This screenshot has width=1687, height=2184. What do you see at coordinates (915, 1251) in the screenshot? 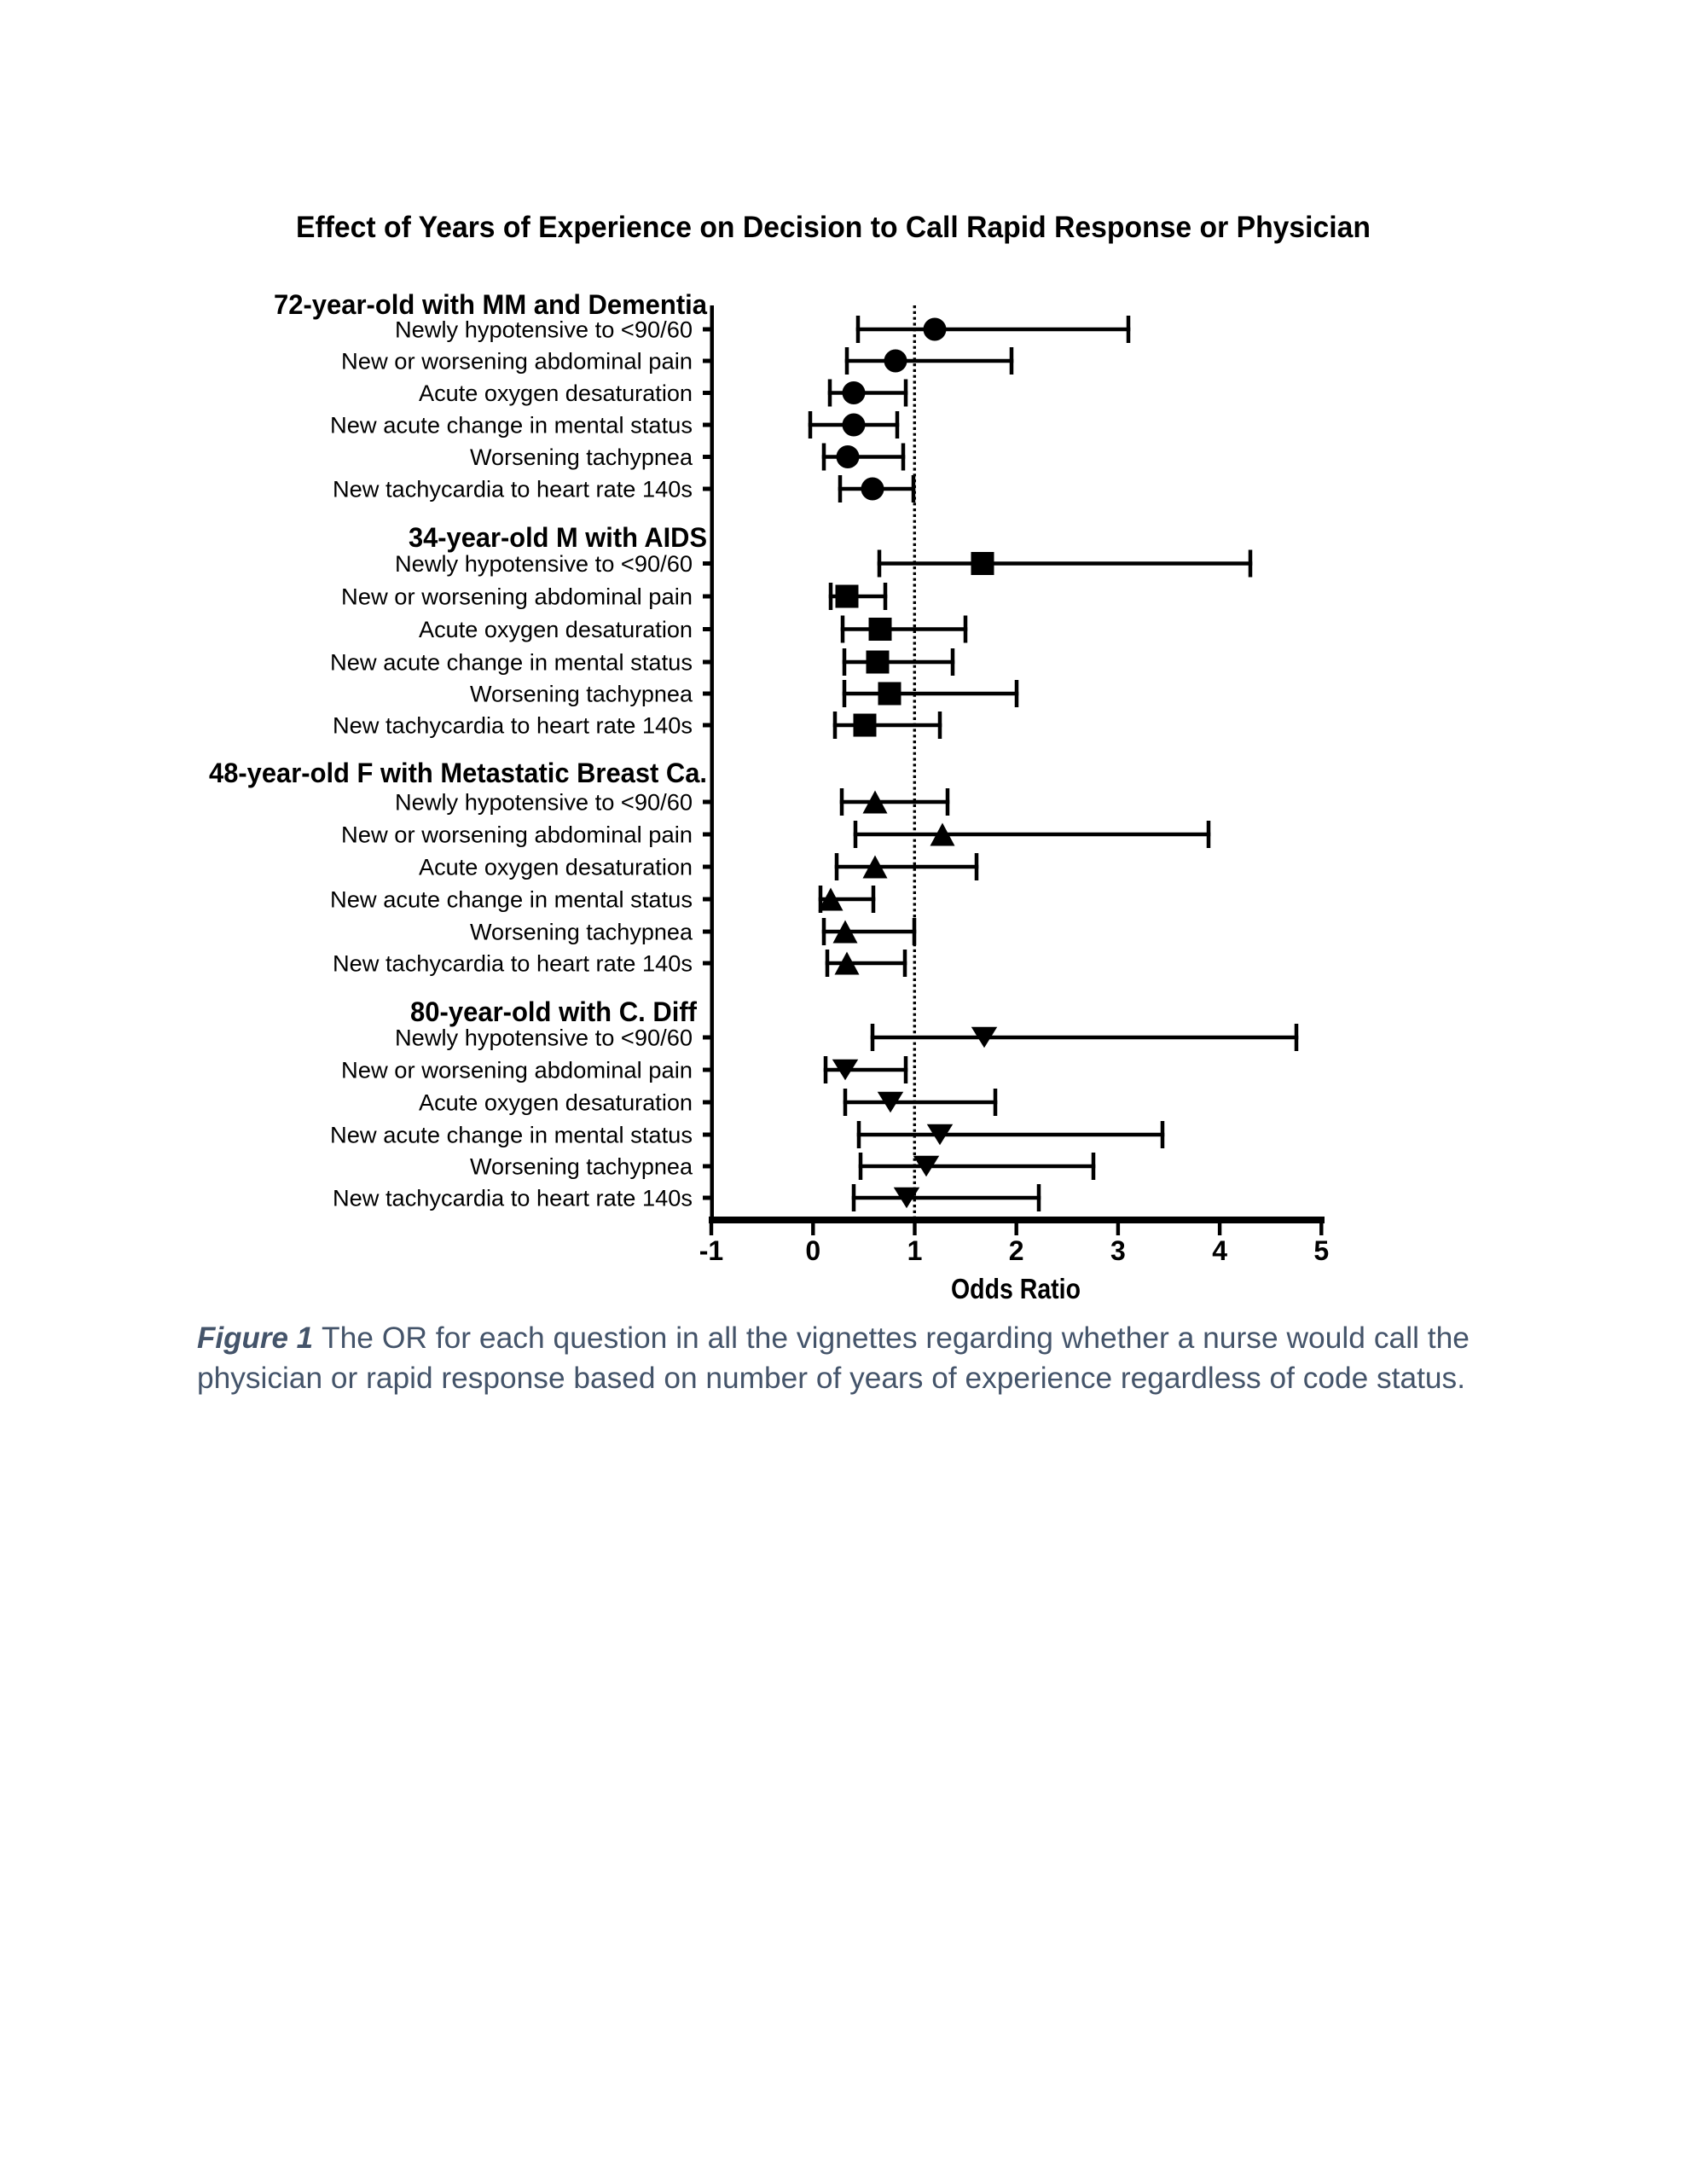
I see `svg-text: 1` at bounding box center [915, 1251].